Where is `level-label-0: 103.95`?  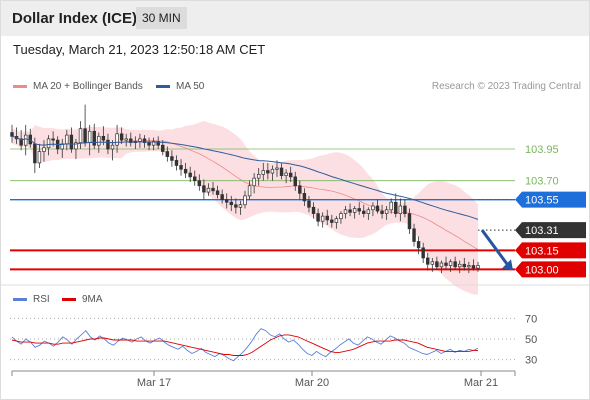
level-label-0: 103.95 is located at coordinates (542, 150).